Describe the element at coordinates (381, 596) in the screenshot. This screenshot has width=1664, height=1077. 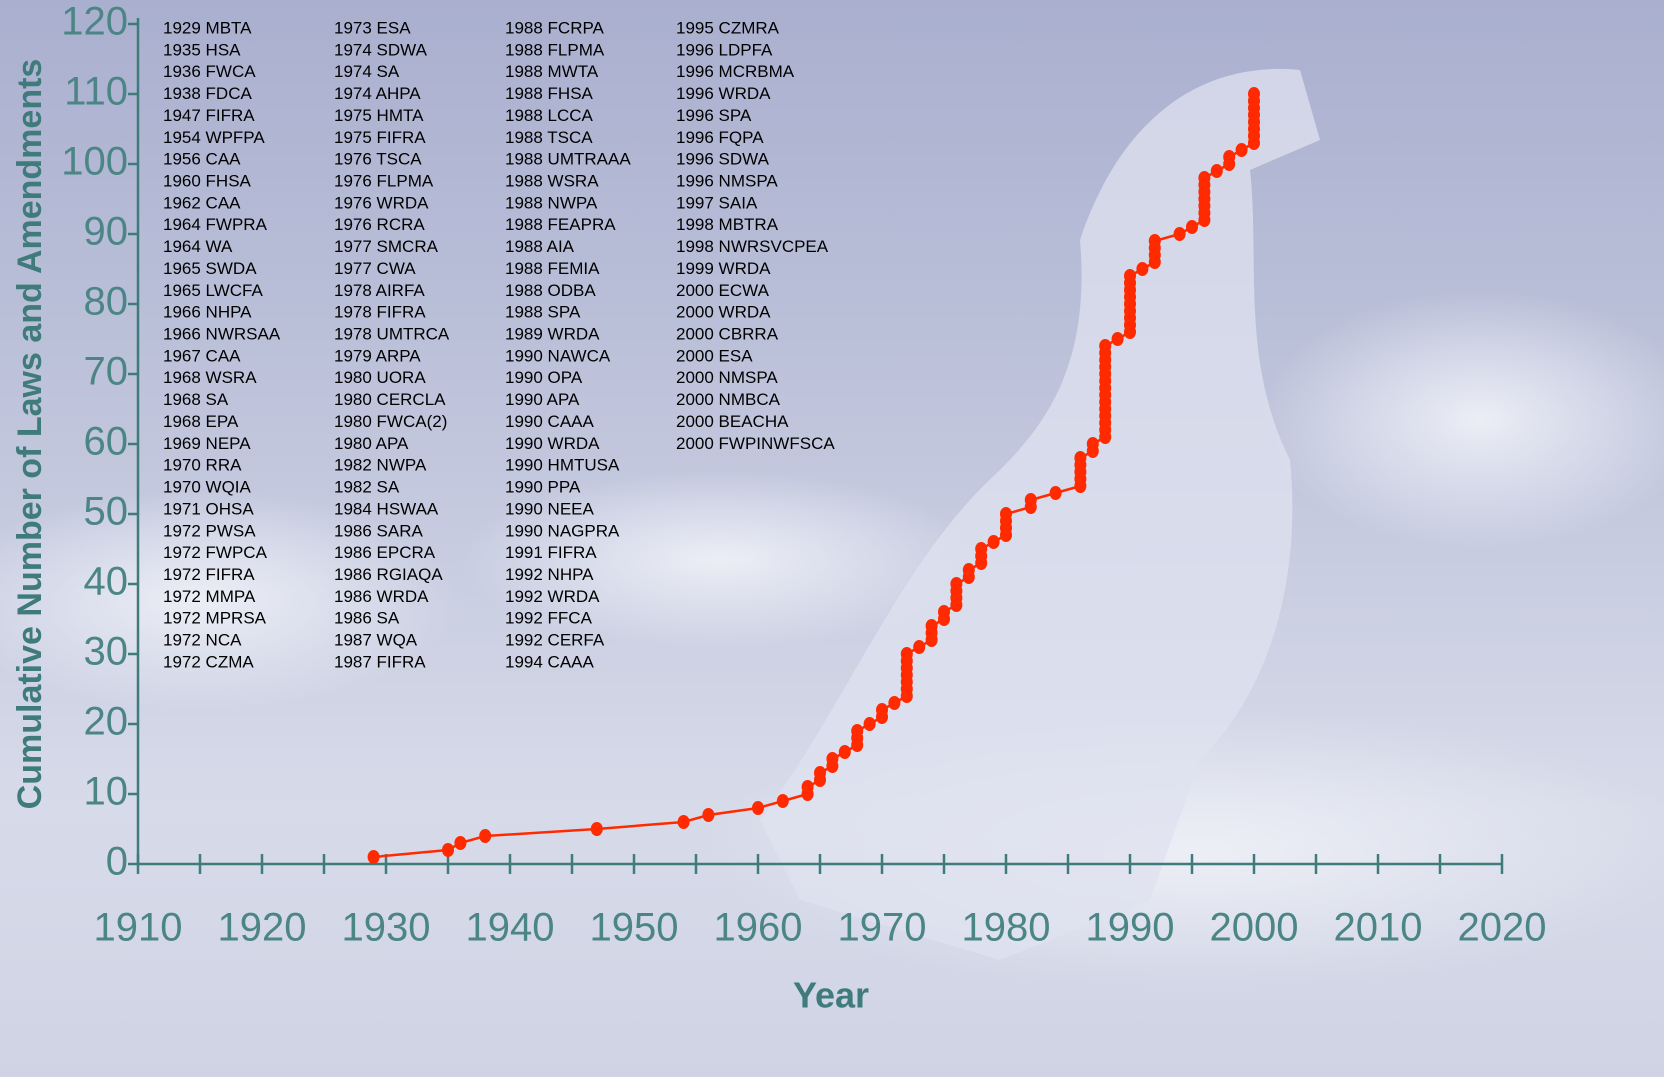
I see `law-entry: 1986 WRDA` at that location.